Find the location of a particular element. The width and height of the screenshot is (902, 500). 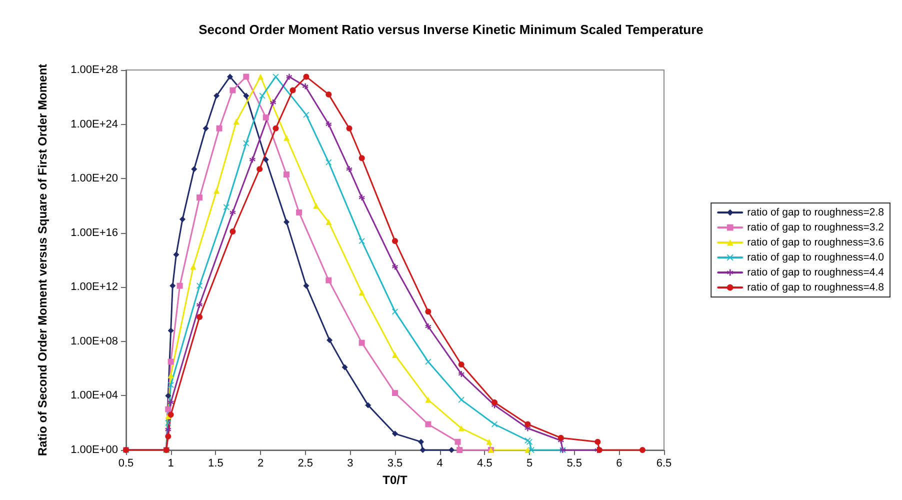

legend-label: ratio of gap to roughness=3.2 is located at coordinates (815, 228).